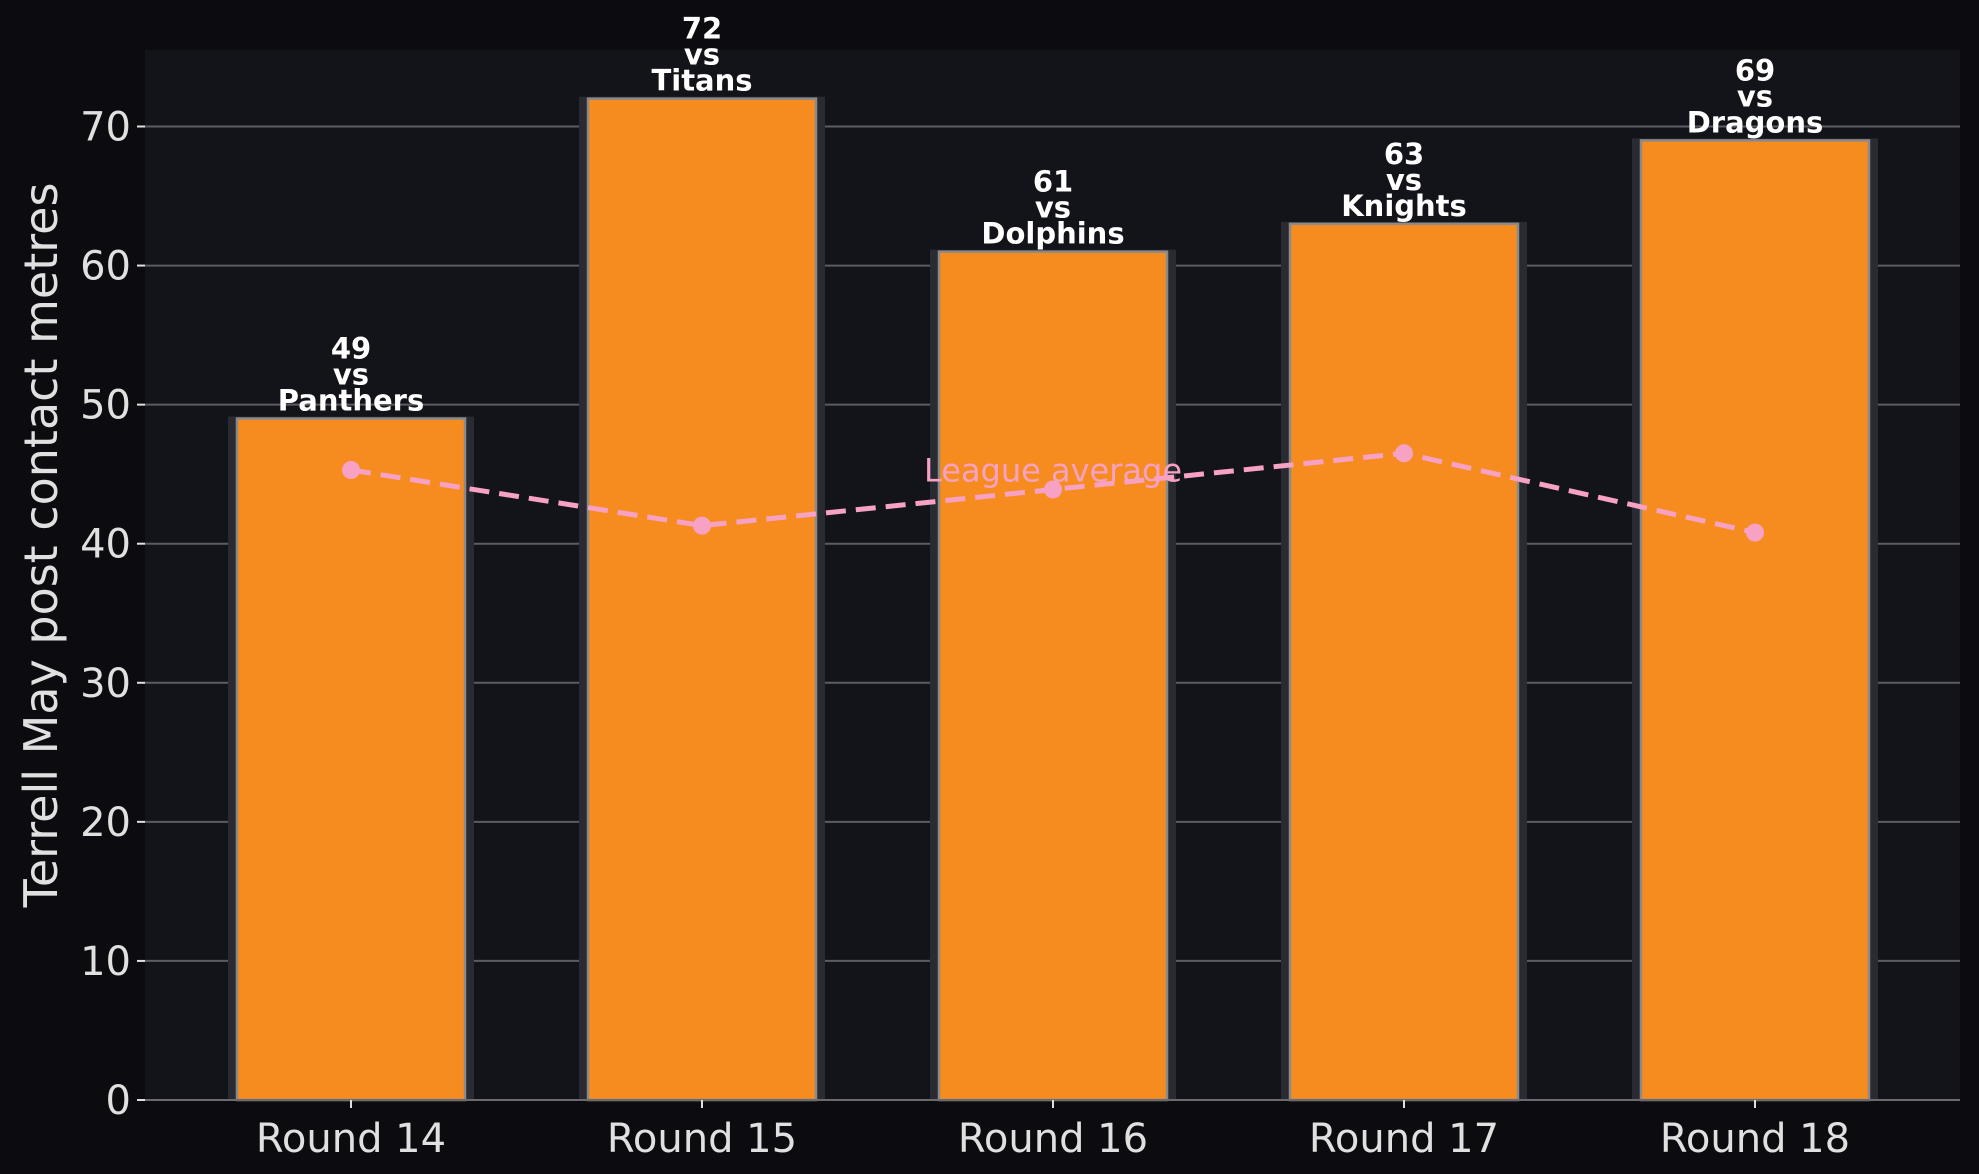  What do you see at coordinates (105, 127) in the screenshot?
I see `y-tick-label: 70` at bounding box center [105, 127].